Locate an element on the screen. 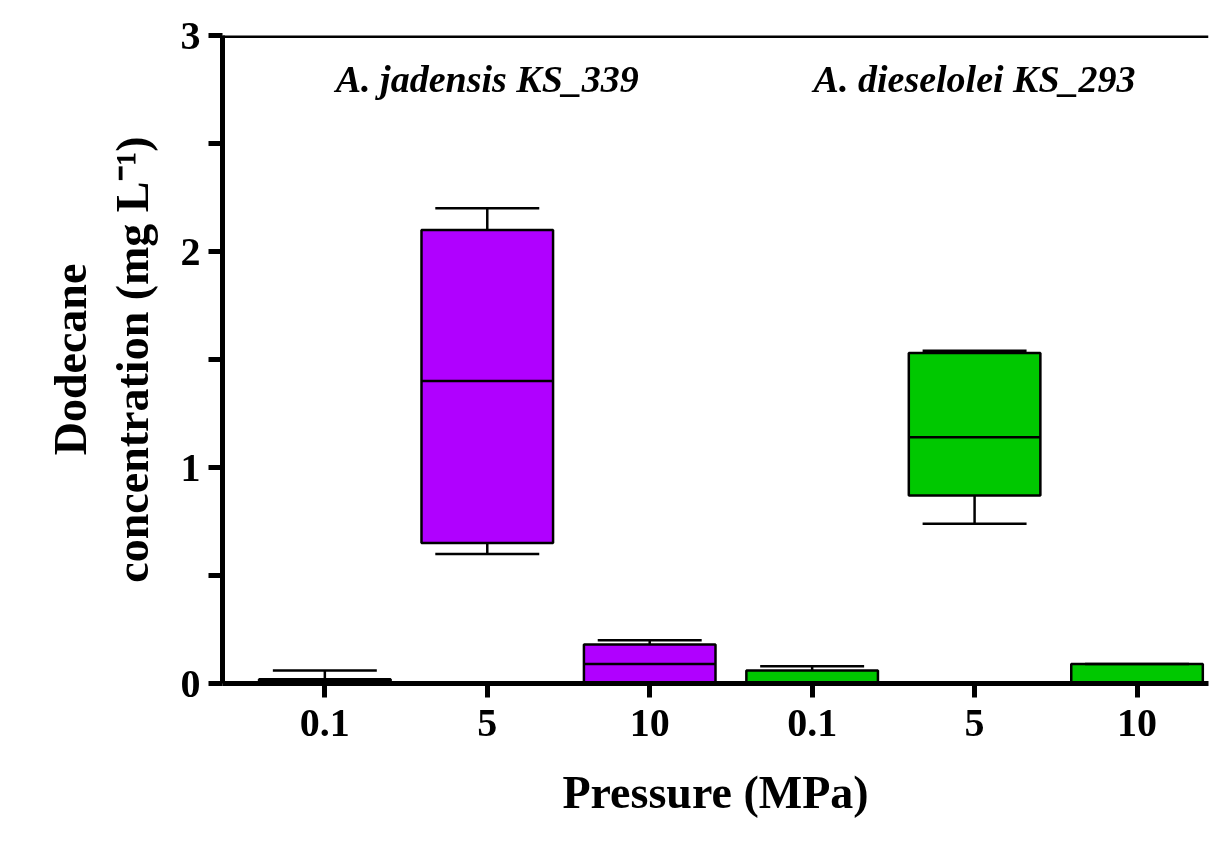 The image size is (1212, 863). y-tick-label: 0 is located at coordinates (190, 683).